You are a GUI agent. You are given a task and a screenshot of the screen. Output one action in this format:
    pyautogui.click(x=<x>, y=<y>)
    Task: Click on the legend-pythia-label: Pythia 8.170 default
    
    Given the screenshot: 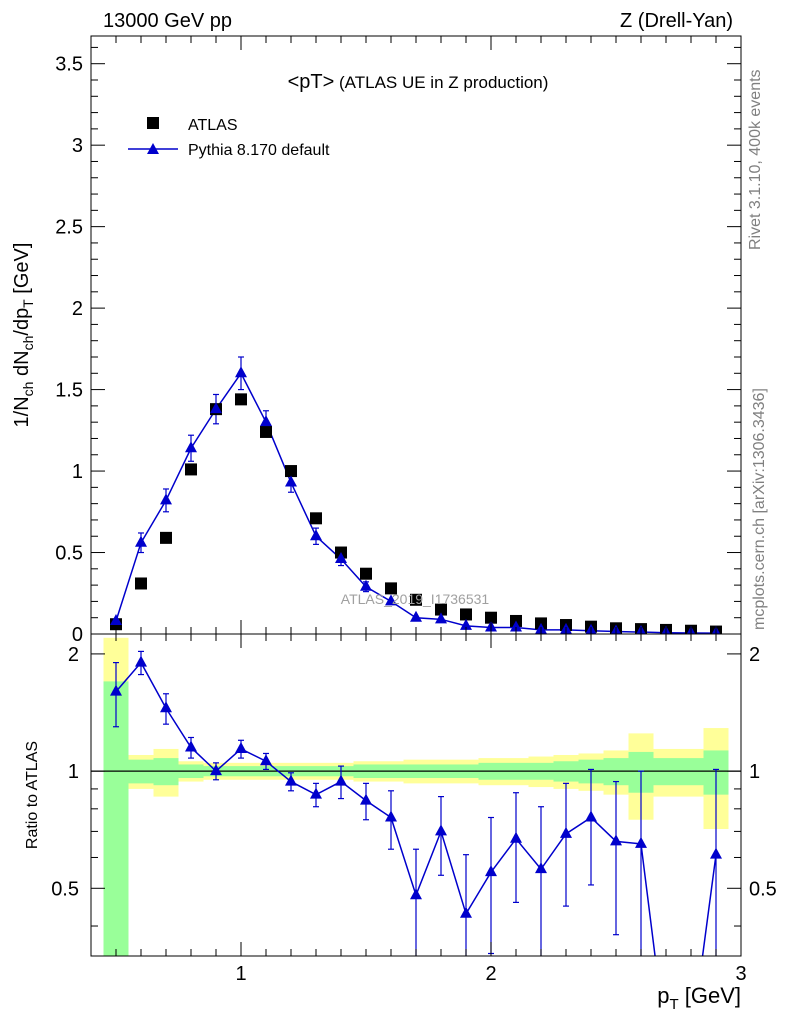 What is the action you would take?
    pyautogui.click(x=259, y=150)
    